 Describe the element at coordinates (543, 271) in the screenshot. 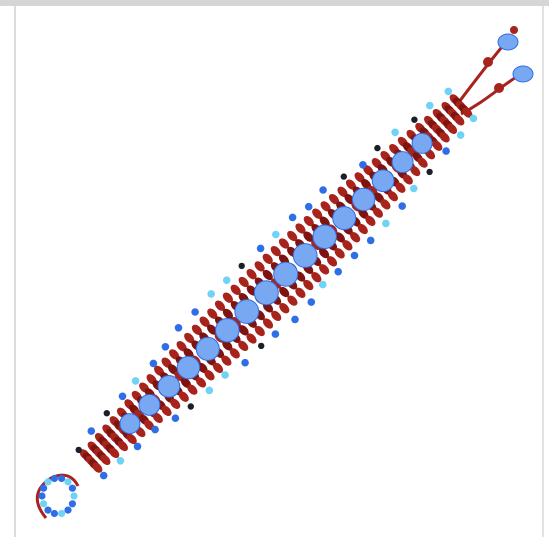

I see `frame-right-border` at that location.